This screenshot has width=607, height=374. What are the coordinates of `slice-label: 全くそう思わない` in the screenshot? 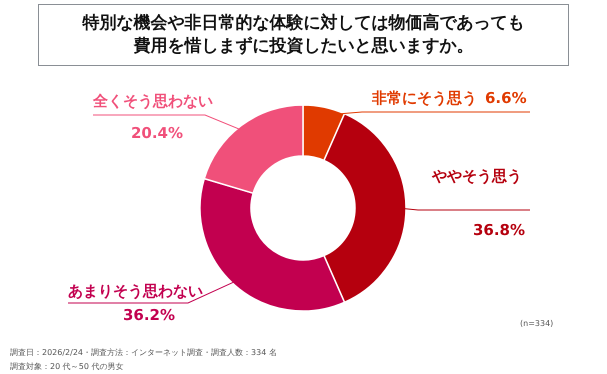 It's located at (152, 101).